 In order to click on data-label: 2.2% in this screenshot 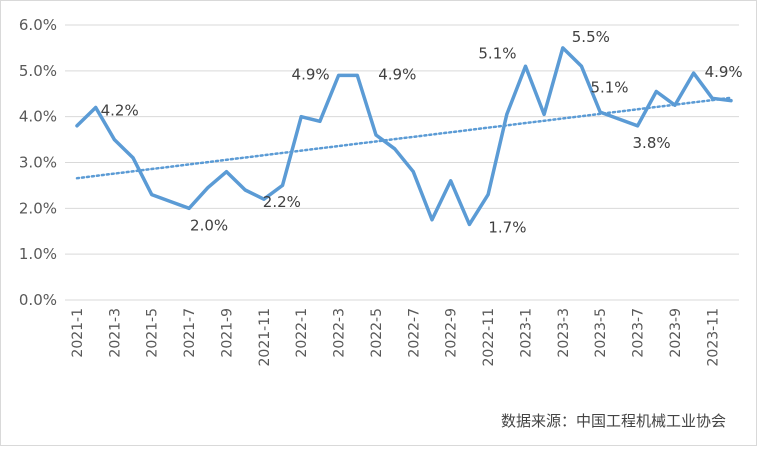, I will do `click(282, 202)`.